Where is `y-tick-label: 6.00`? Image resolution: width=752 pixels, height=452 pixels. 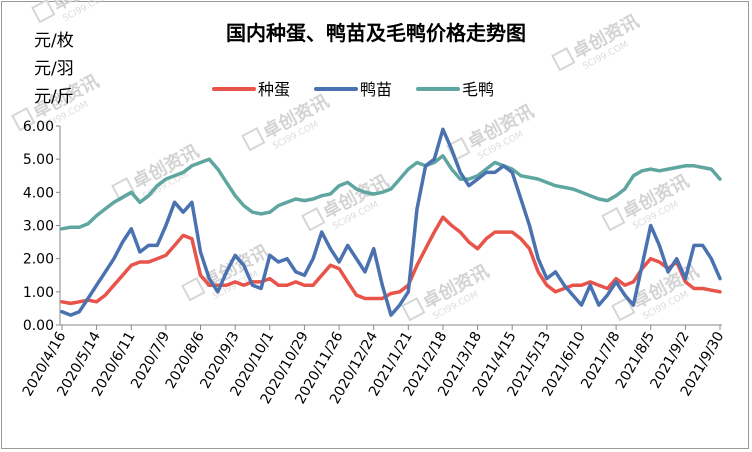 y-tick-label: 6.00 is located at coordinates (38, 127).